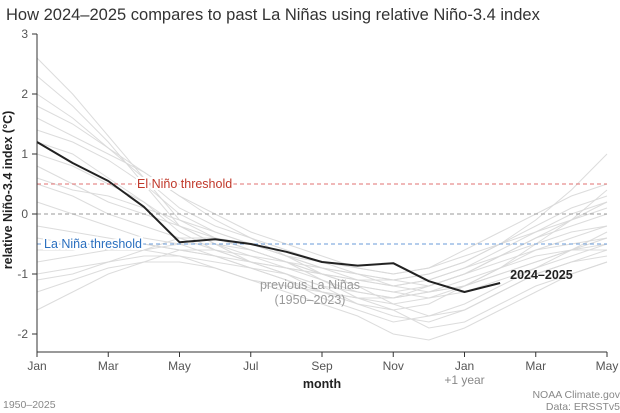  Describe the element at coordinates (8, 190) in the screenshot. I see `y-axis-label: relative Niño-3.4 index (°C)` at that location.